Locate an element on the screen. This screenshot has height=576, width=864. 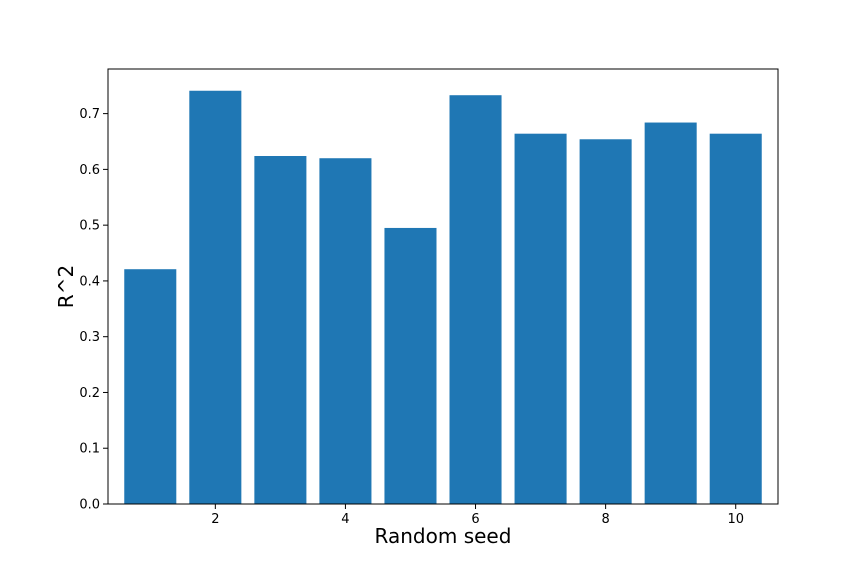
y-tick-label: 0.0 is located at coordinates (89, 505).